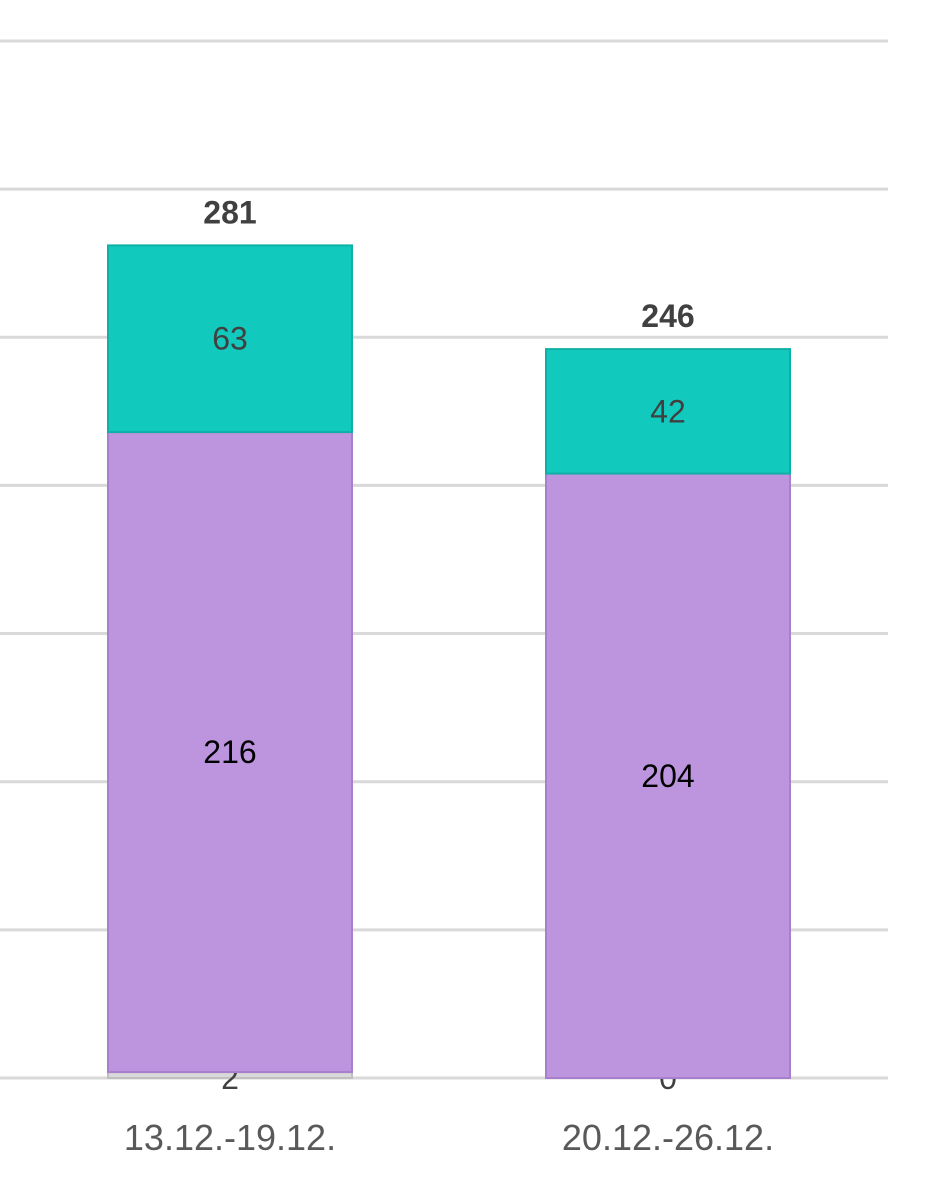 This screenshot has width=949, height=1200. I want to click on data-label-teal-2: 42, so click(668, 411).